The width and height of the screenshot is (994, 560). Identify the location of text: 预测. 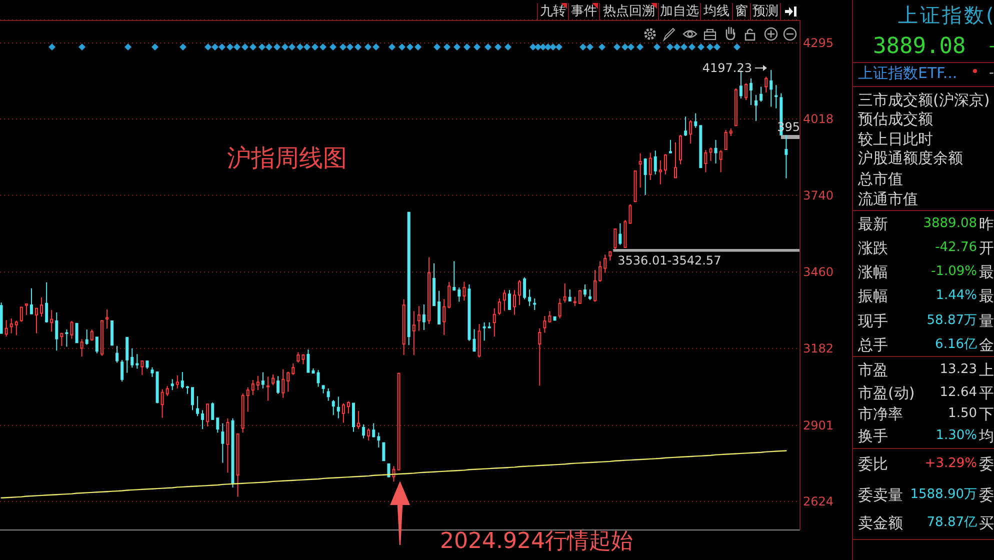
(765, 11).